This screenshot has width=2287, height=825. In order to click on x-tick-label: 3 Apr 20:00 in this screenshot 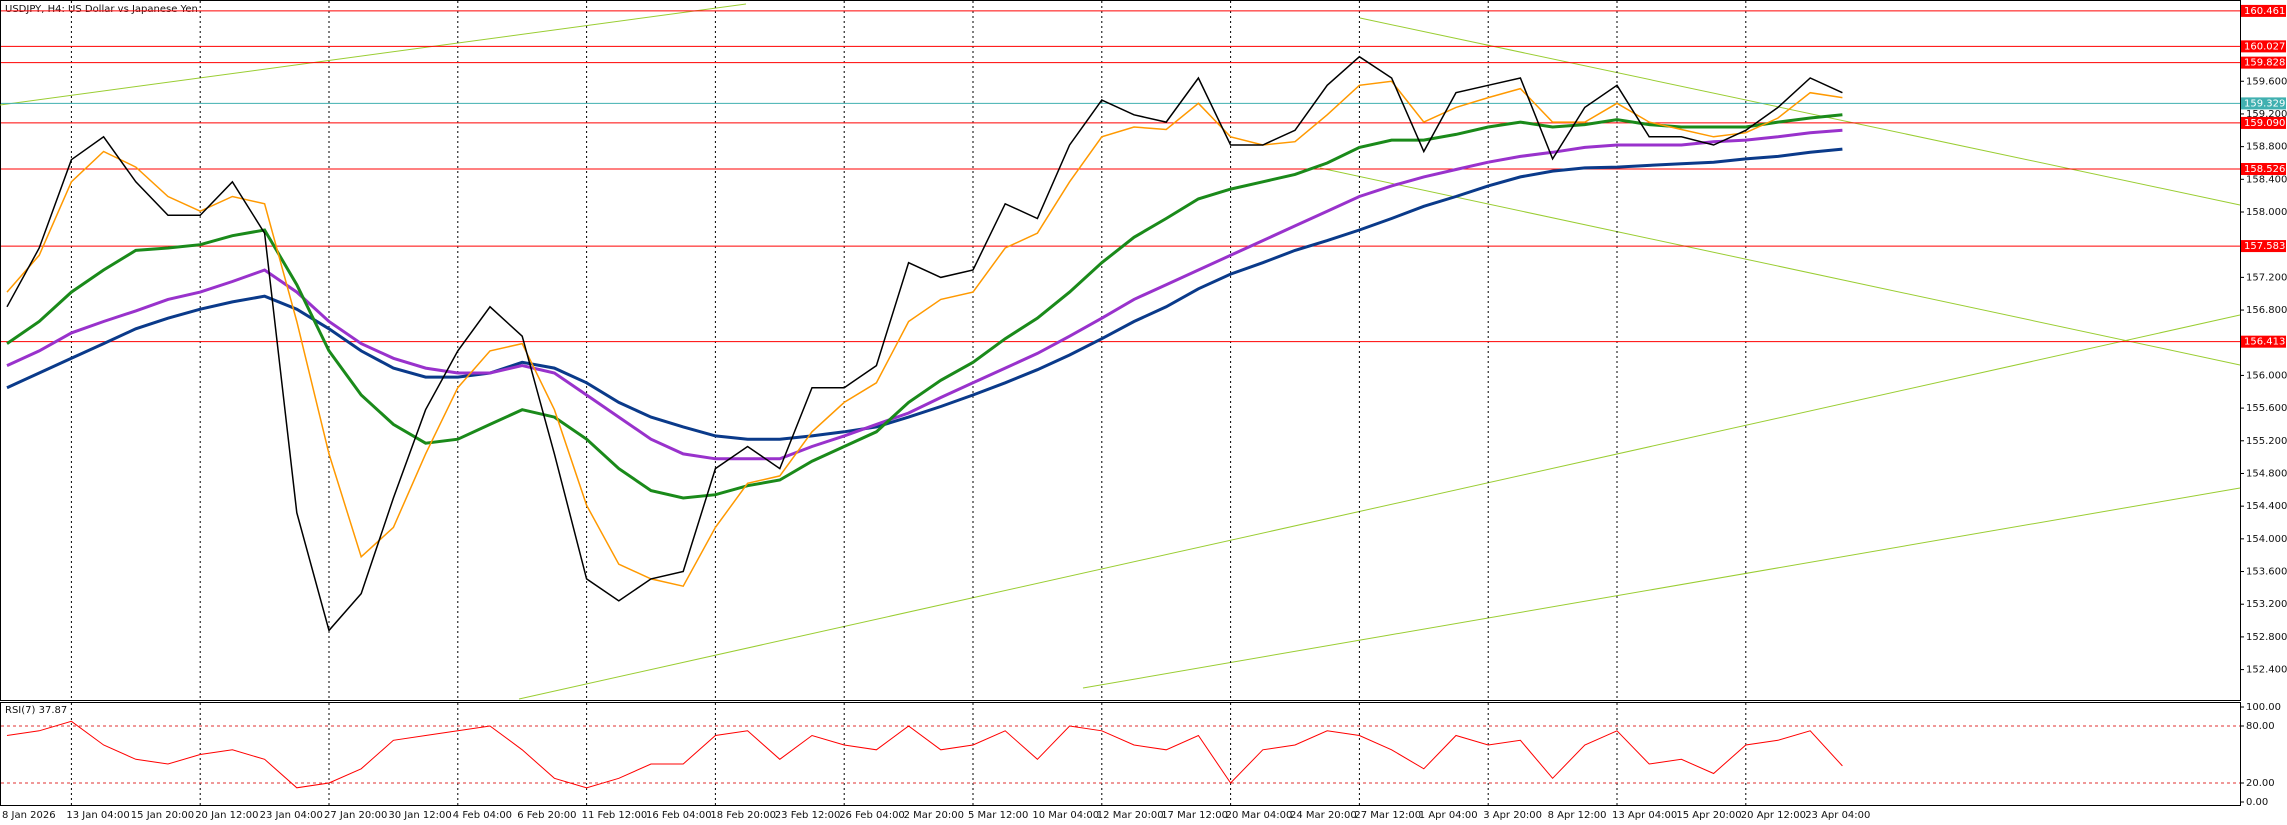, I will do `click(1512, 815)`.